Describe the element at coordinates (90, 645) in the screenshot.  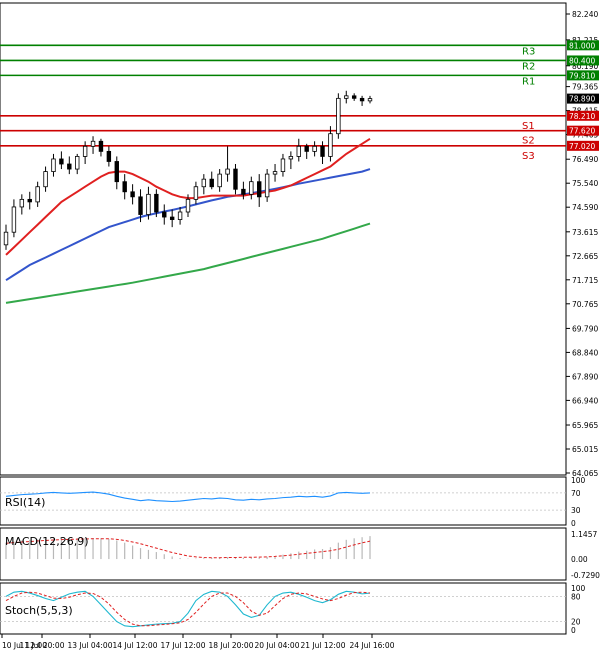
I see `x-tick-label: 13 Jul 04:00` at that location.